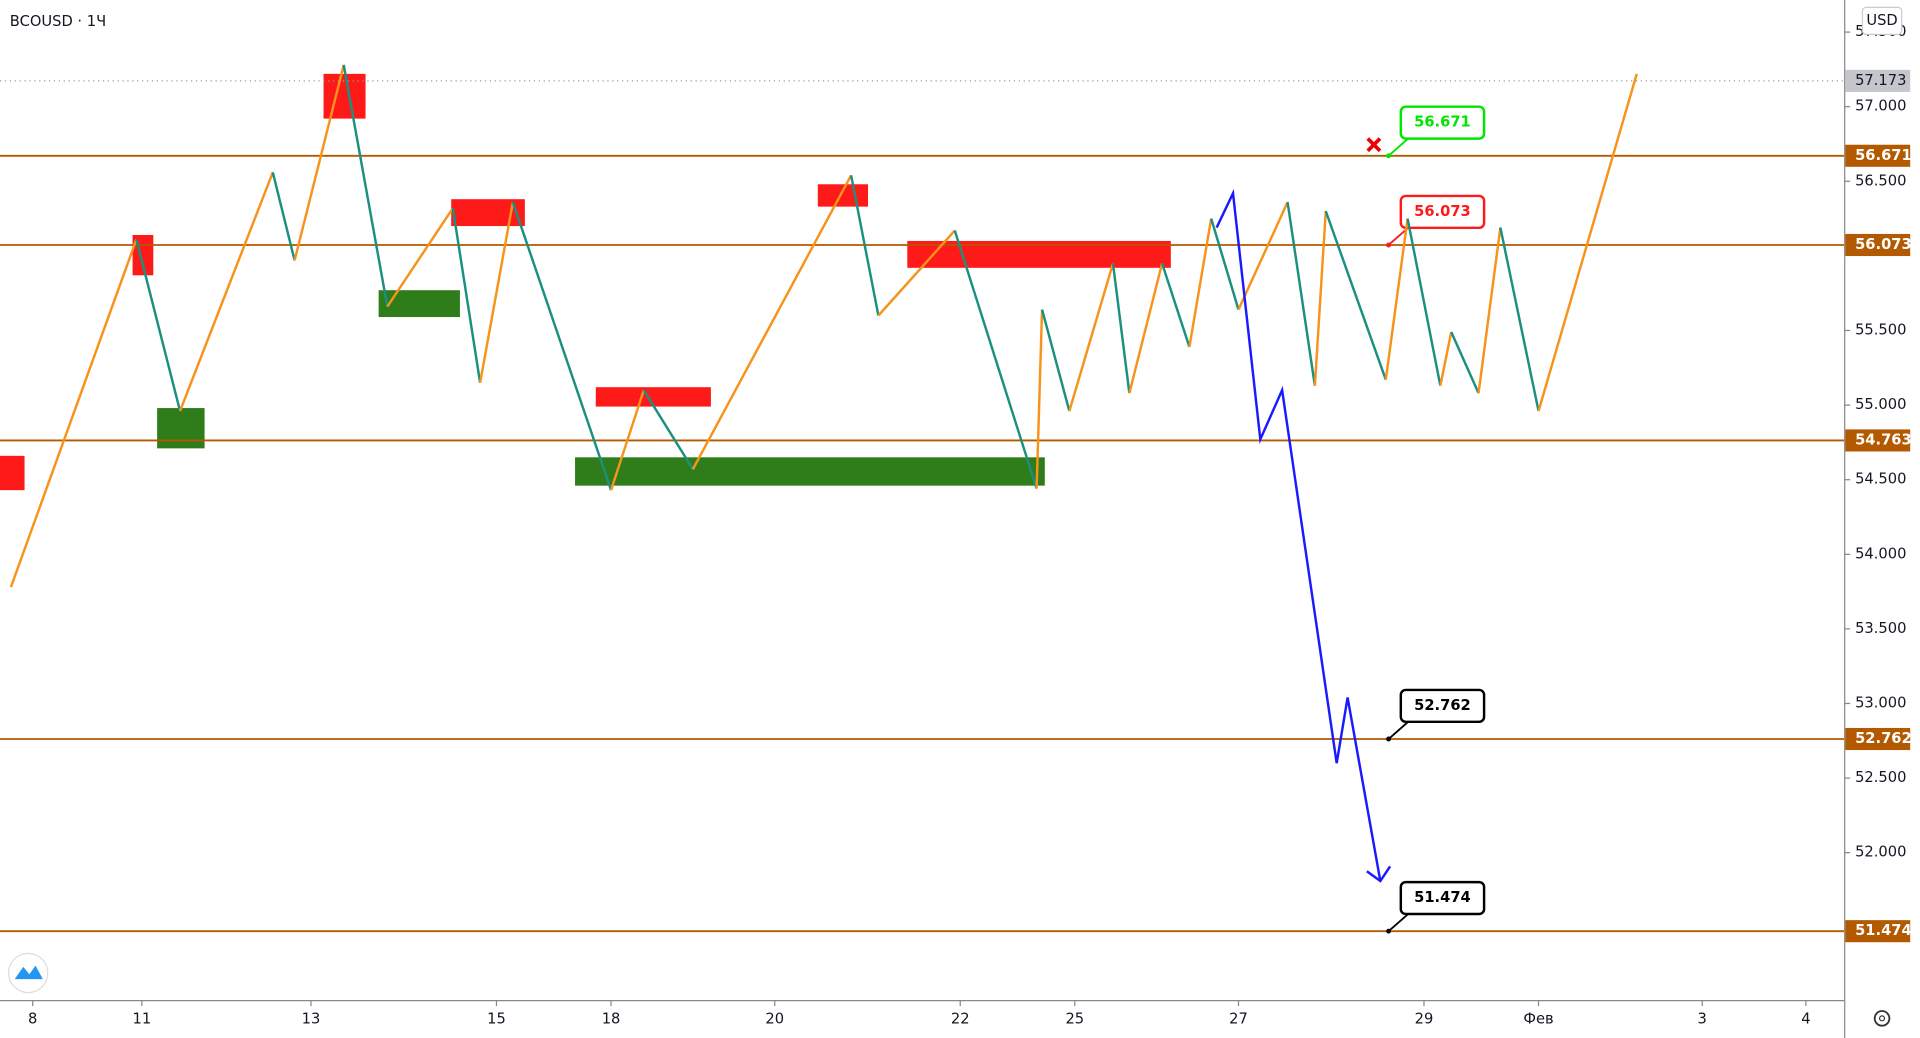 The width and height of the screenshot is (1920, 1038). What do you see at coordinates (496, 1019) in the screenshot?
I see `x-tick-label: 15` at bounding box center [496, 1019].